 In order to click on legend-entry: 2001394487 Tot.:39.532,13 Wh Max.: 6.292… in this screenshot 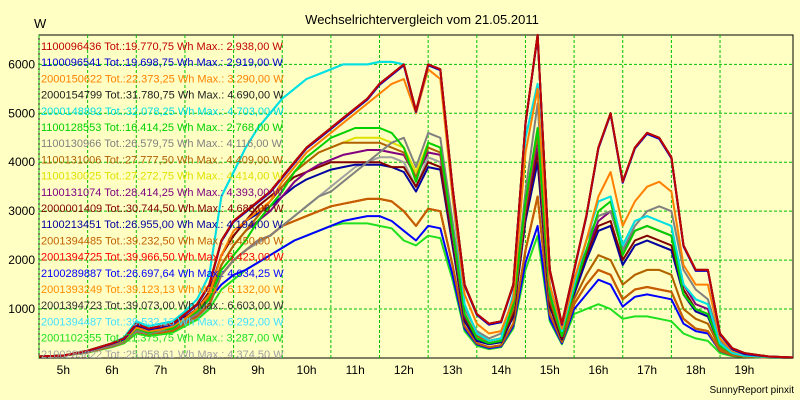, I will do `click(162, 322)`.